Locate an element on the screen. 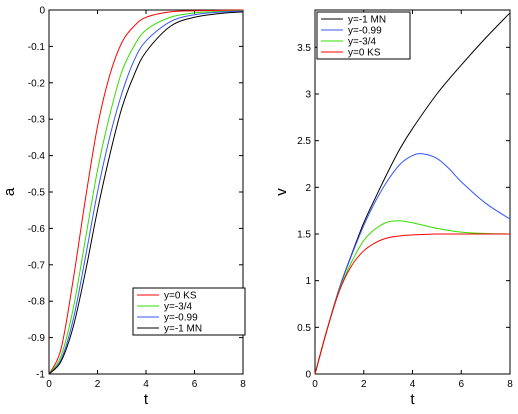 The height and width of the screenshot is (414, 518). y-axis-label: v is located at coordinates (281, 192).